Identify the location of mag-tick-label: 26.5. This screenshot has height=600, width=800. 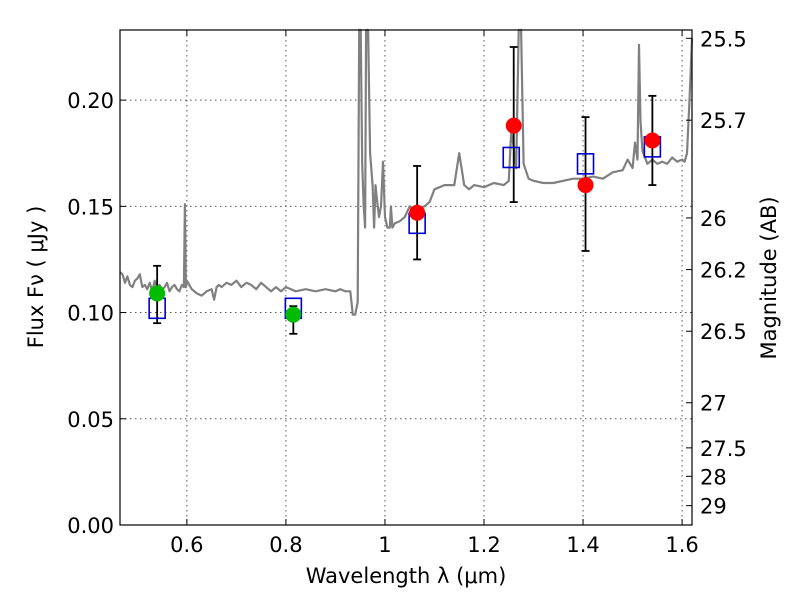
(723, 332).